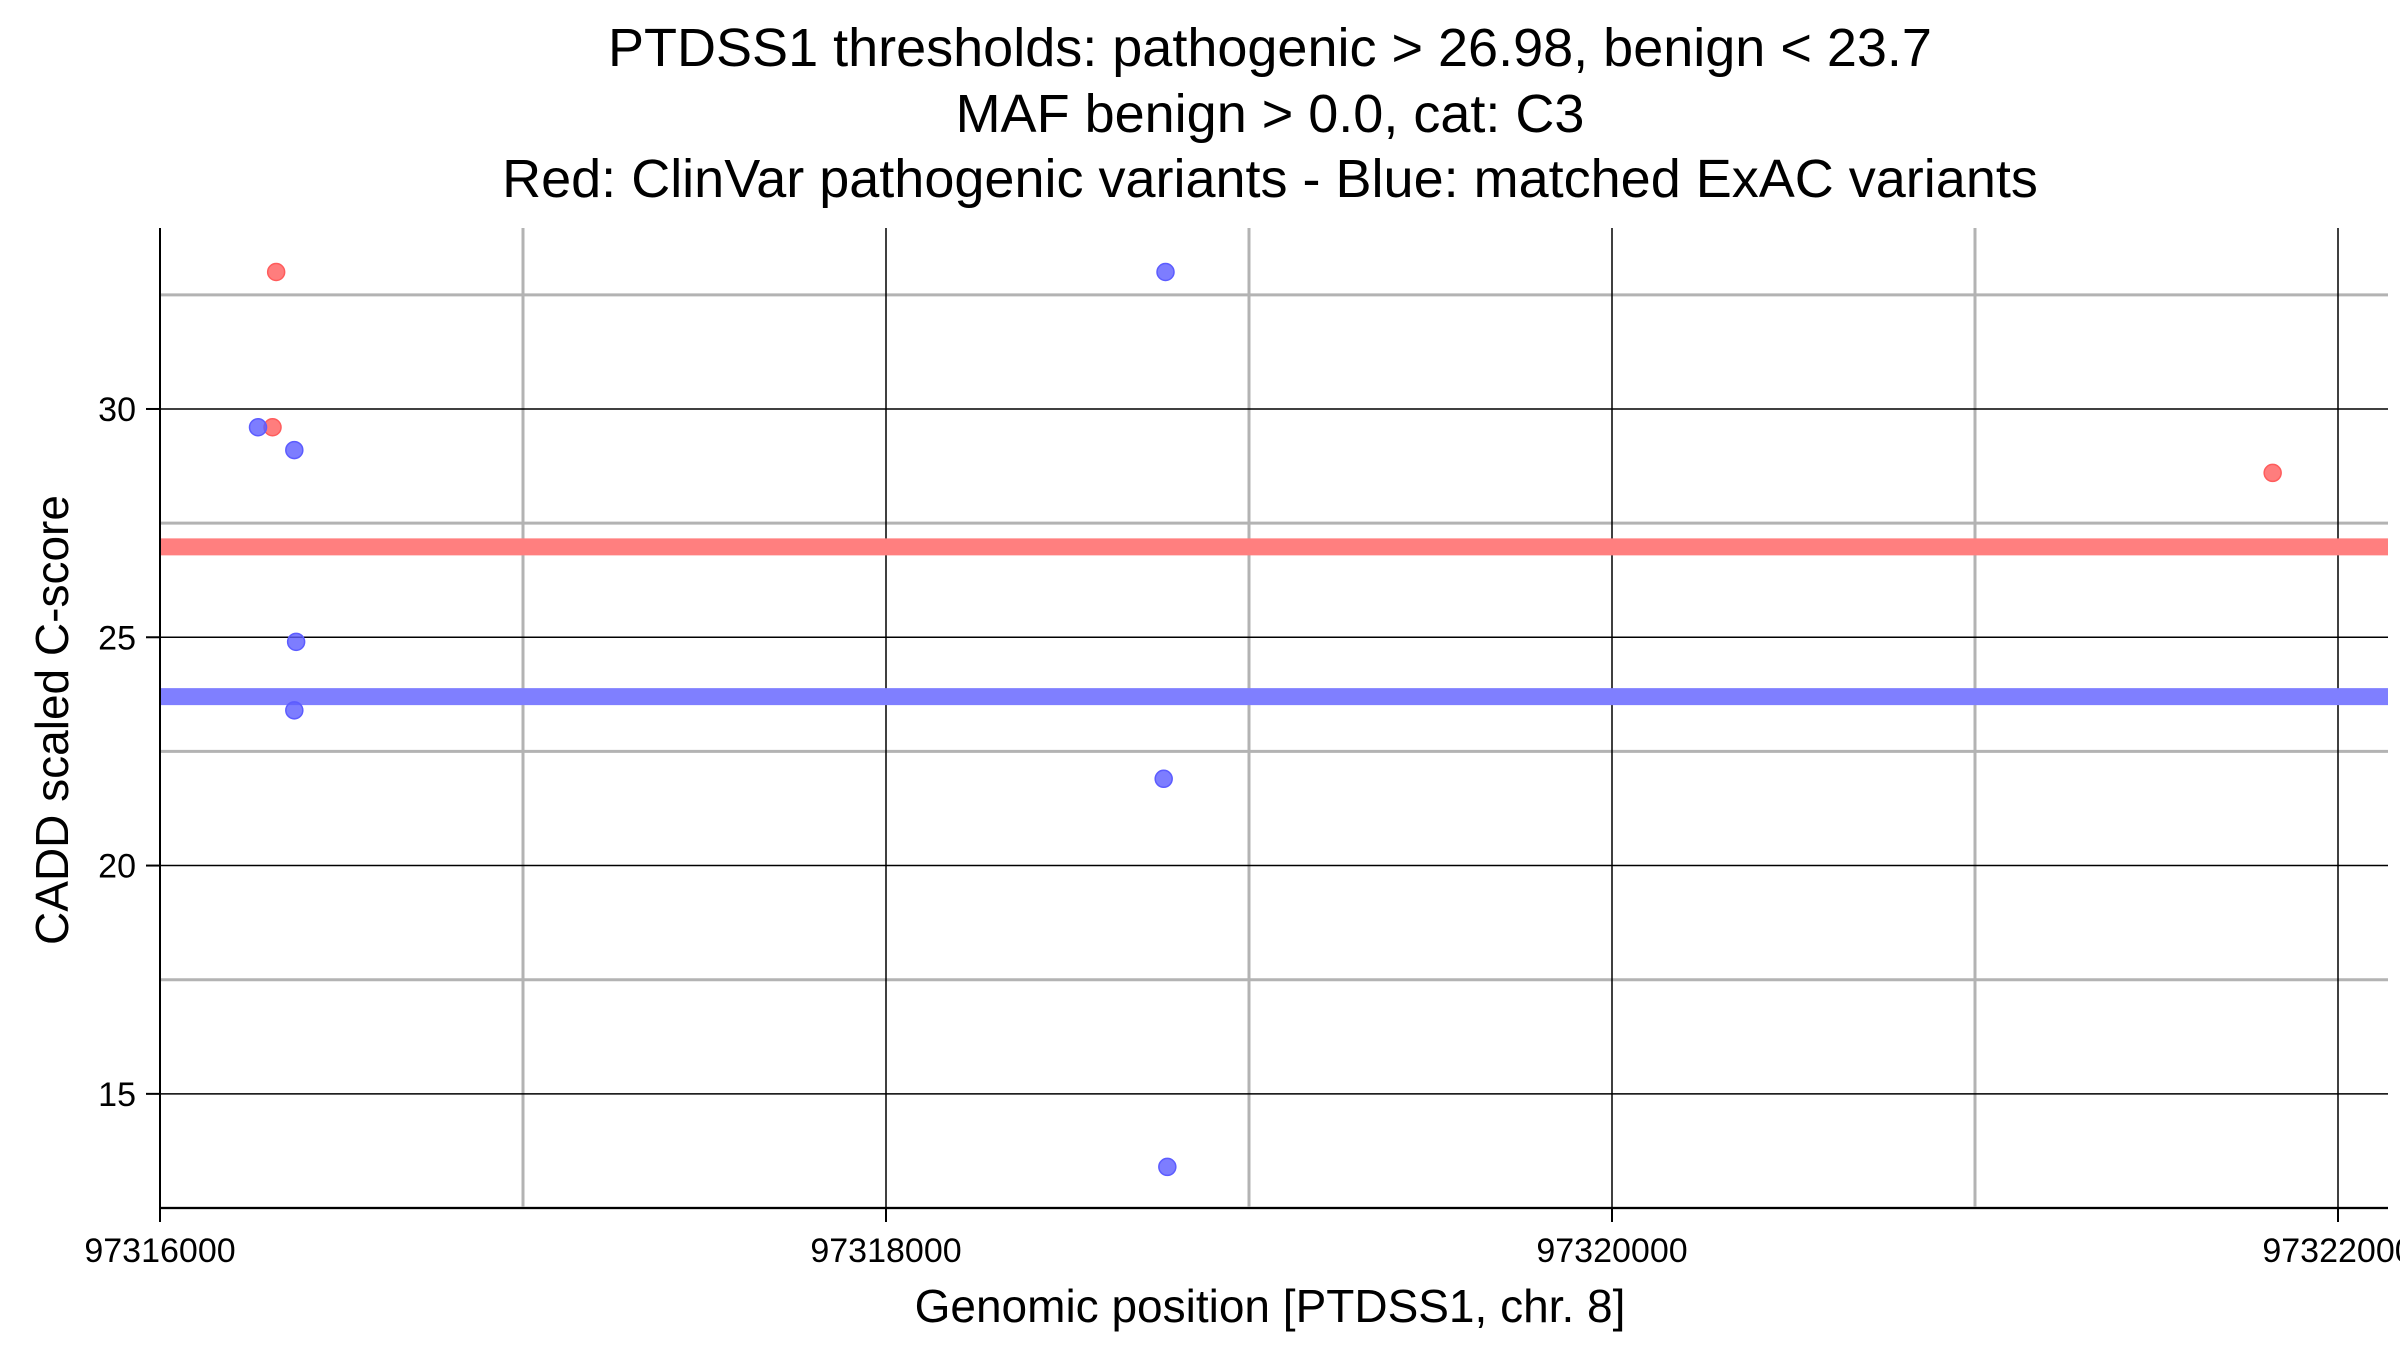 The height and width of the screenshot is (1350, 2400). What do you see at coordinates (117, 638) in the screenshot?
I see `y-tick-label: 25` at bounding box center [117, 638].